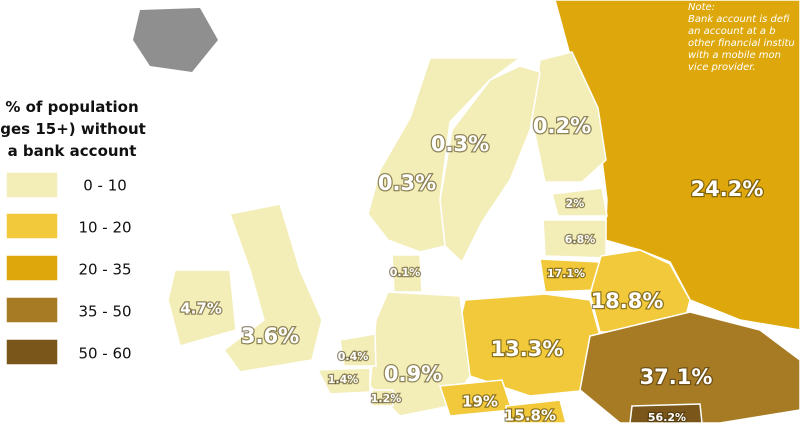  What do you see at coordinates (353, 356) in the screenshot?
I see `region-label: 0.4%` at bounding box center [353, 356].